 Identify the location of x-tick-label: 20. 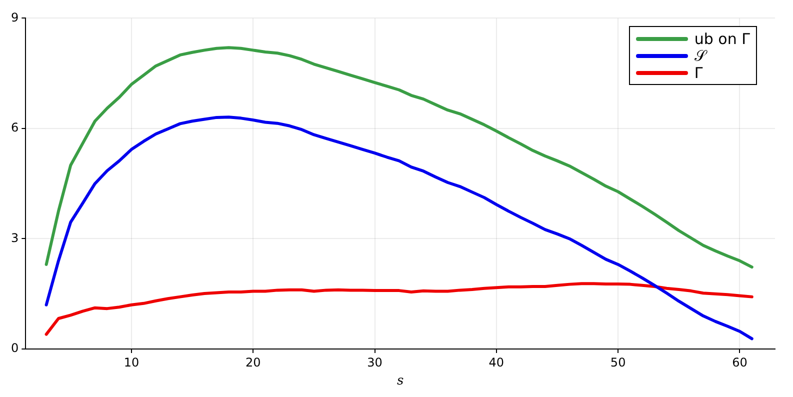
(253, 362).